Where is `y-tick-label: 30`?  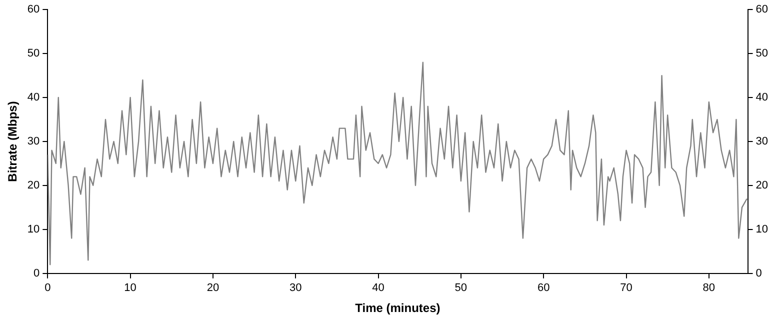
y-tick-label: 30 is located at coordinates (33, 142).